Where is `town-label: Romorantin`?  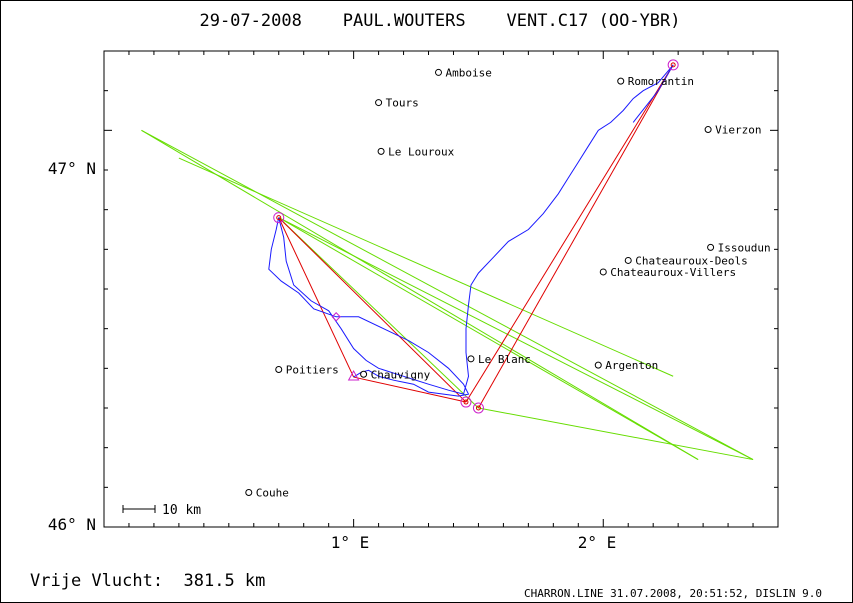 town-label: Romorantin is located at coordinates (661, 81).